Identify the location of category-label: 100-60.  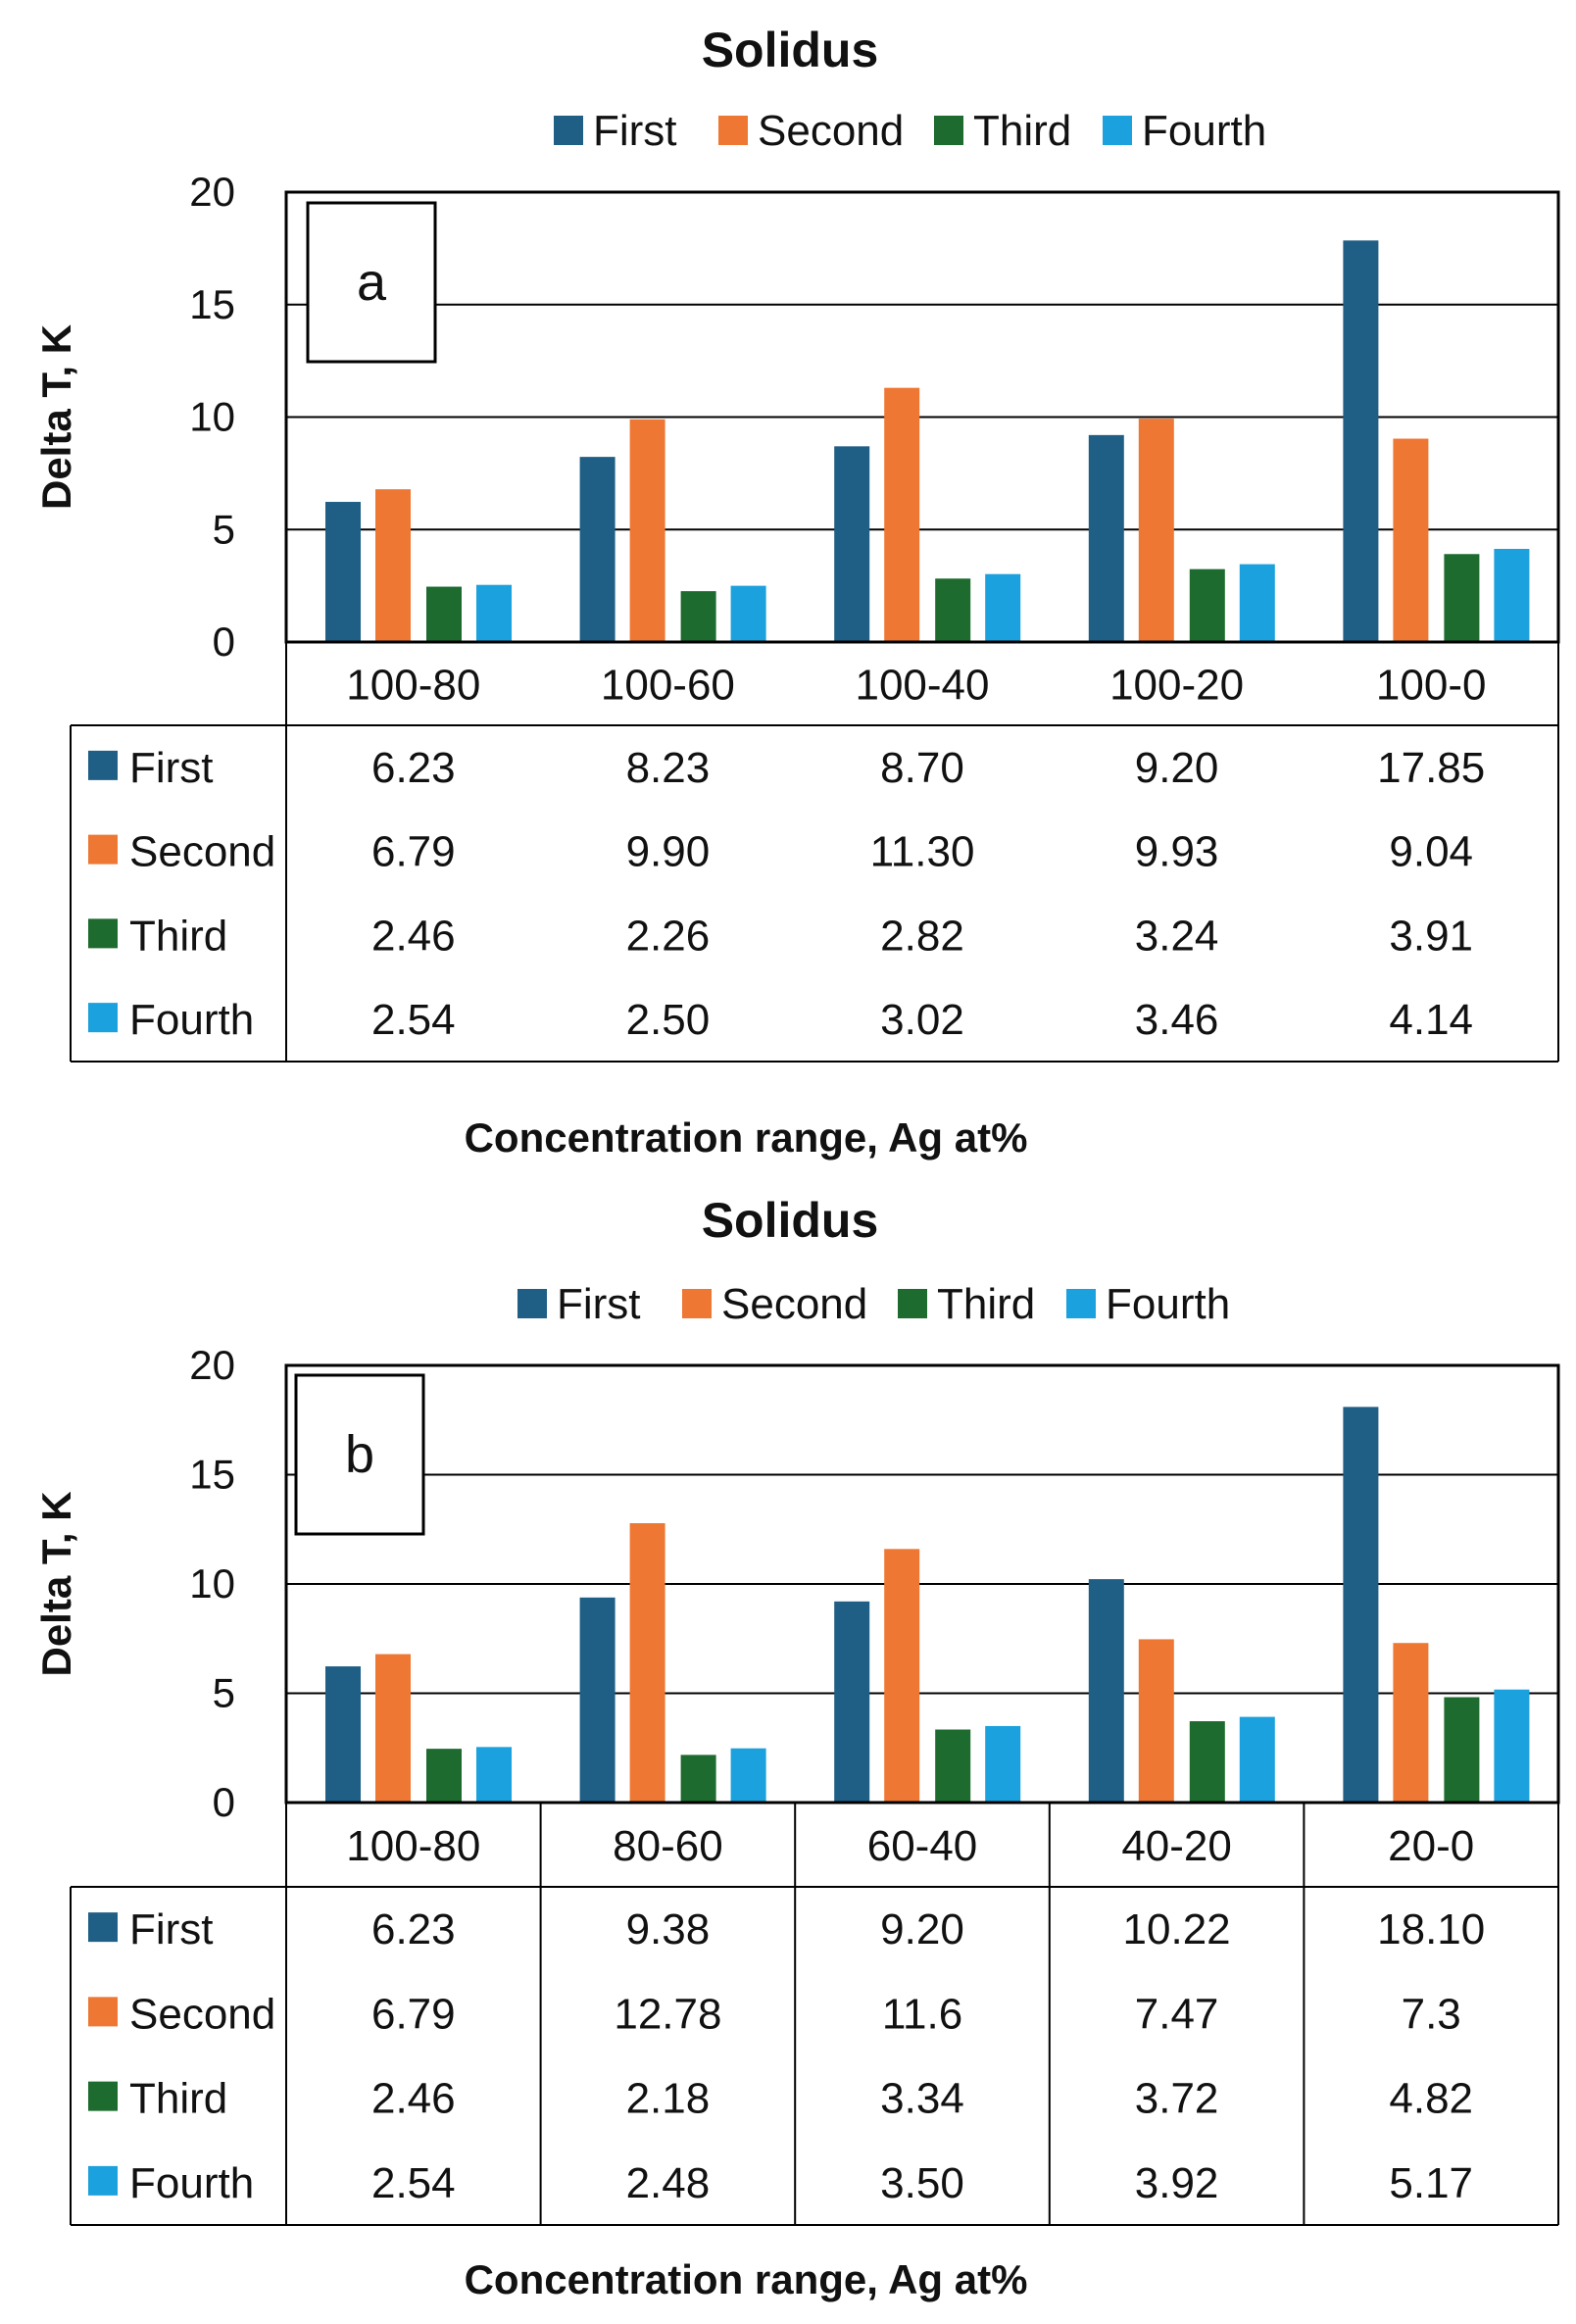
(668, 686).